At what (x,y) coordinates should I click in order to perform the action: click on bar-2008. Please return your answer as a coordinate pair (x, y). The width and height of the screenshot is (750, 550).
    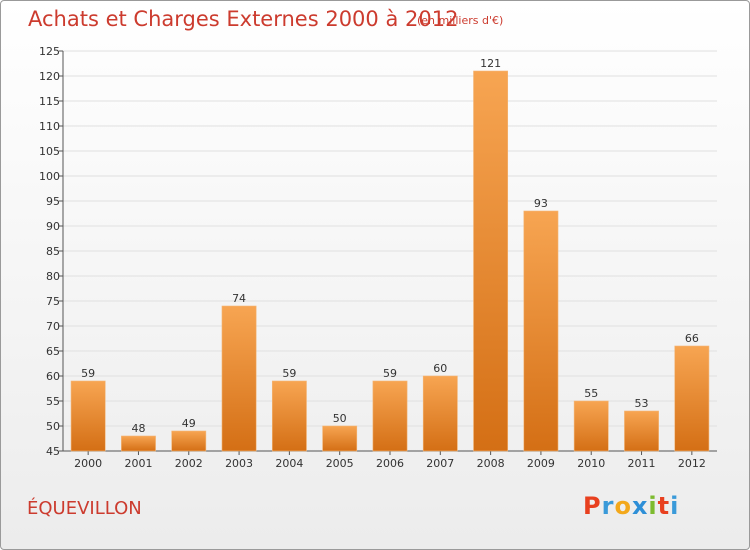
    Looking at the image, I should click on (491, 261).